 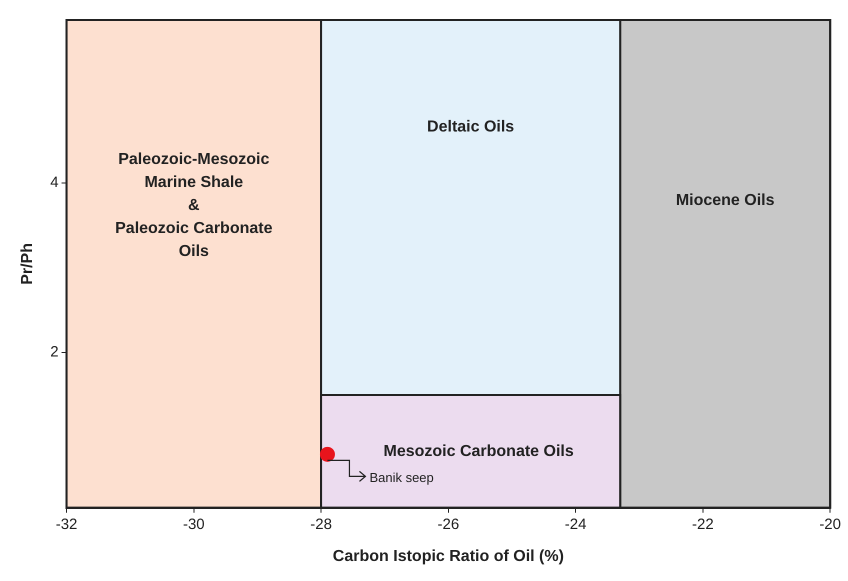 What do you see at coordinates (725, 200) in the screenshot?
I see `band-label: Miocene Oils` at bounding box center [725, 200].